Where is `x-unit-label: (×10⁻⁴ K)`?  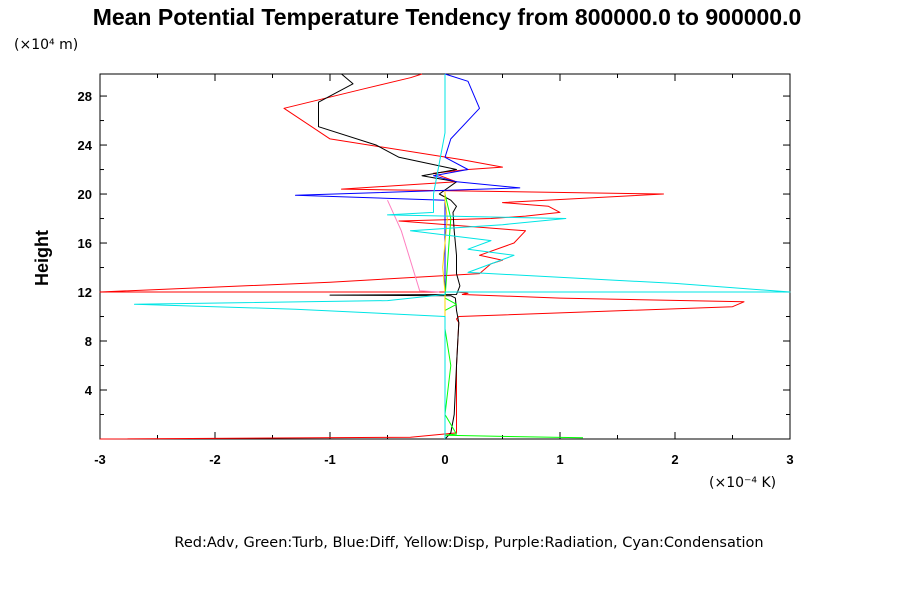 x-unit-label: (×10⁻⁴ K) is located at coordinates (742, 483).